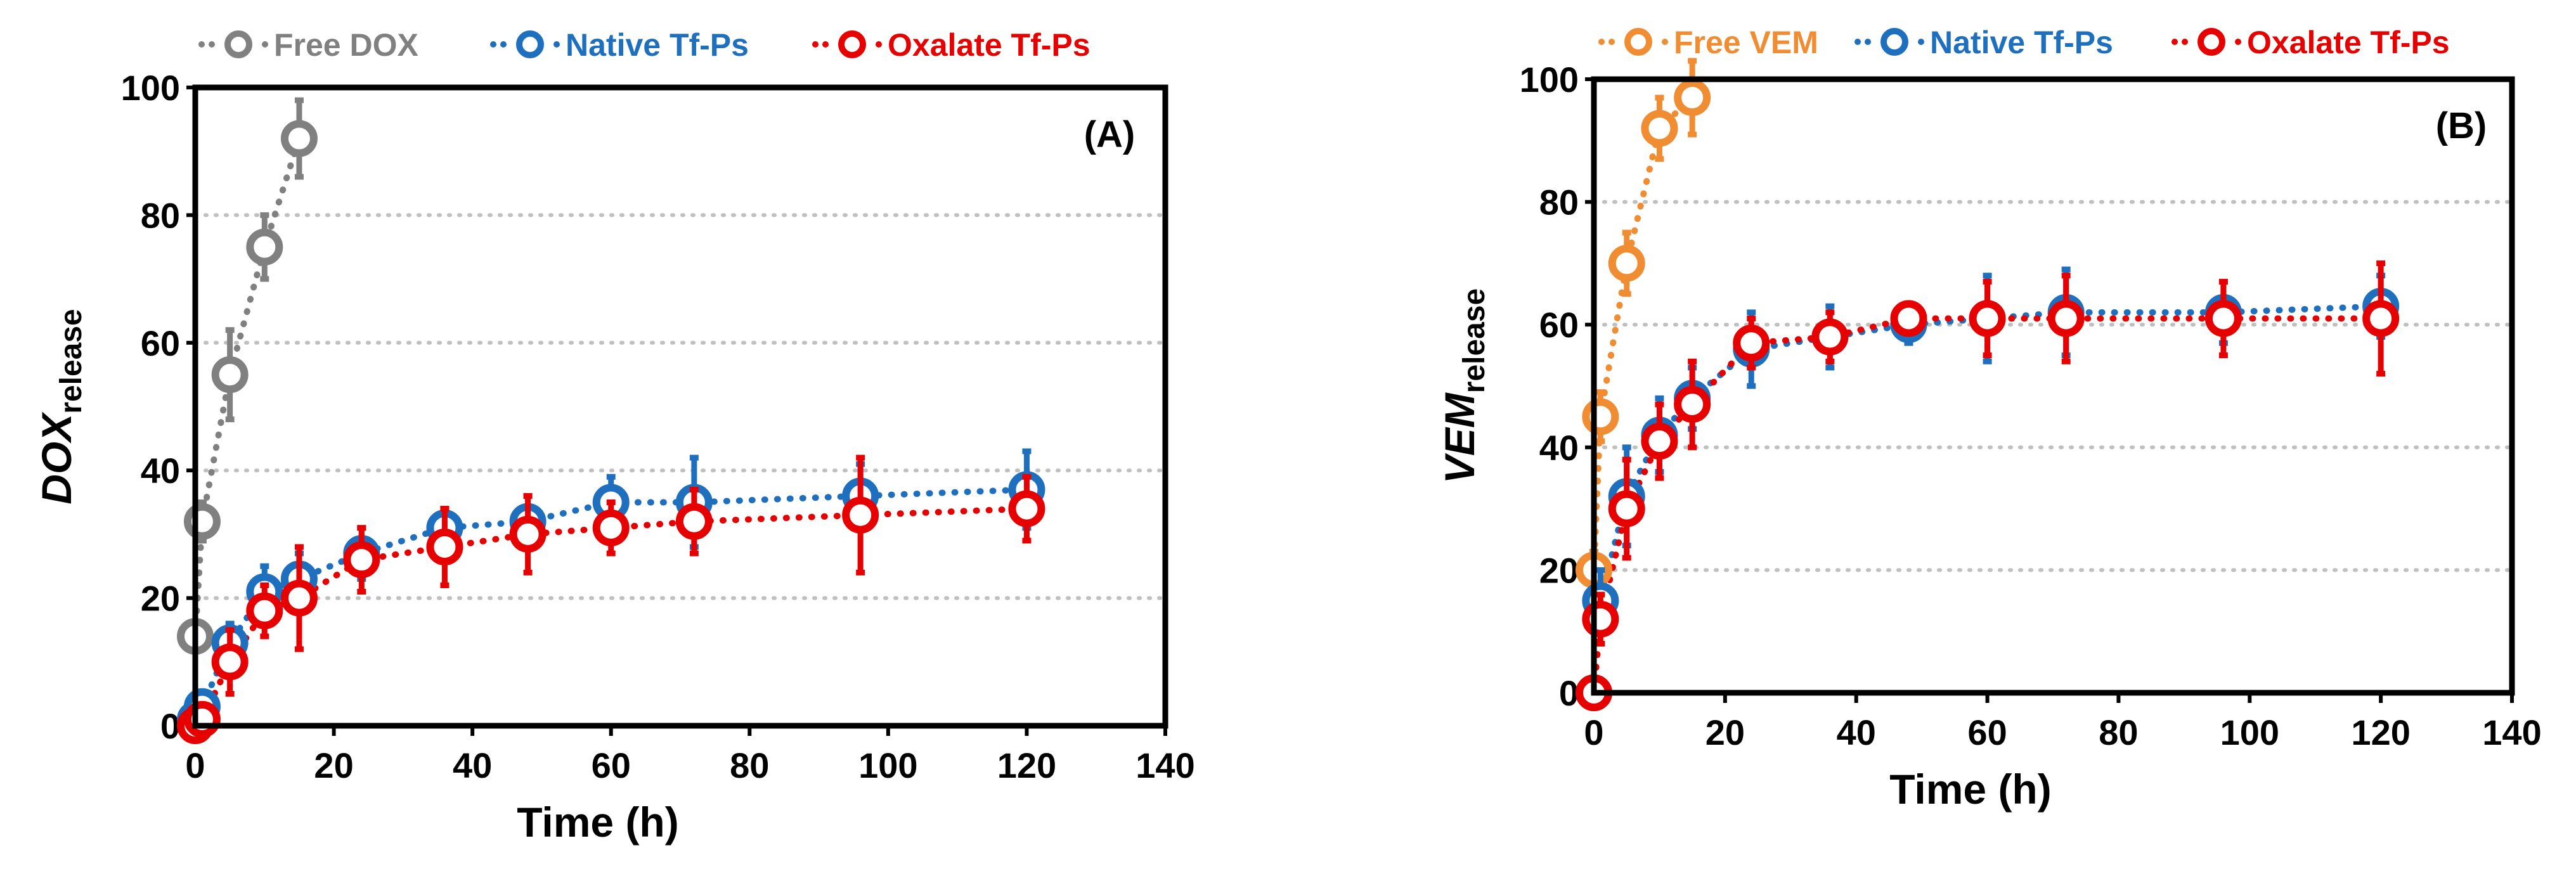  What do you see at coordinates (887, 765) in the screenshot?
I see `panel-a-x-tick-label: 100` at bounding box center [887, 765].